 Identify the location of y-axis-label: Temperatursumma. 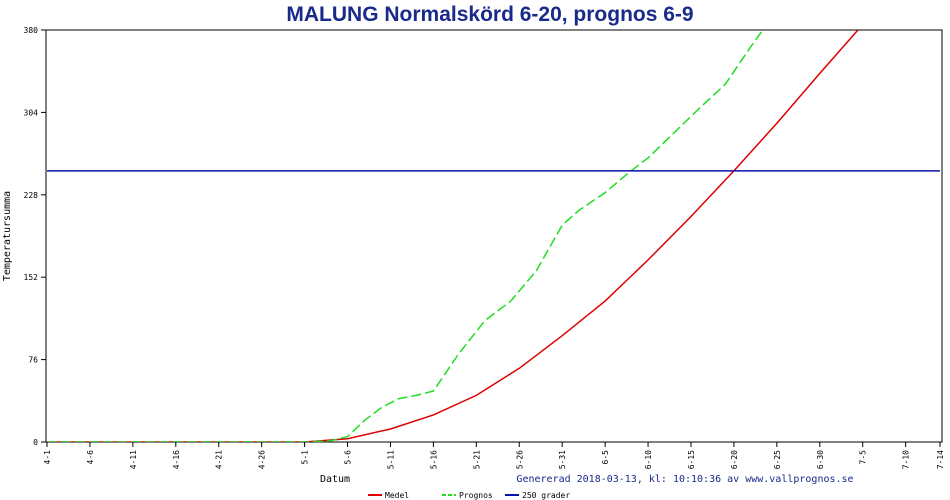
(7, 236).